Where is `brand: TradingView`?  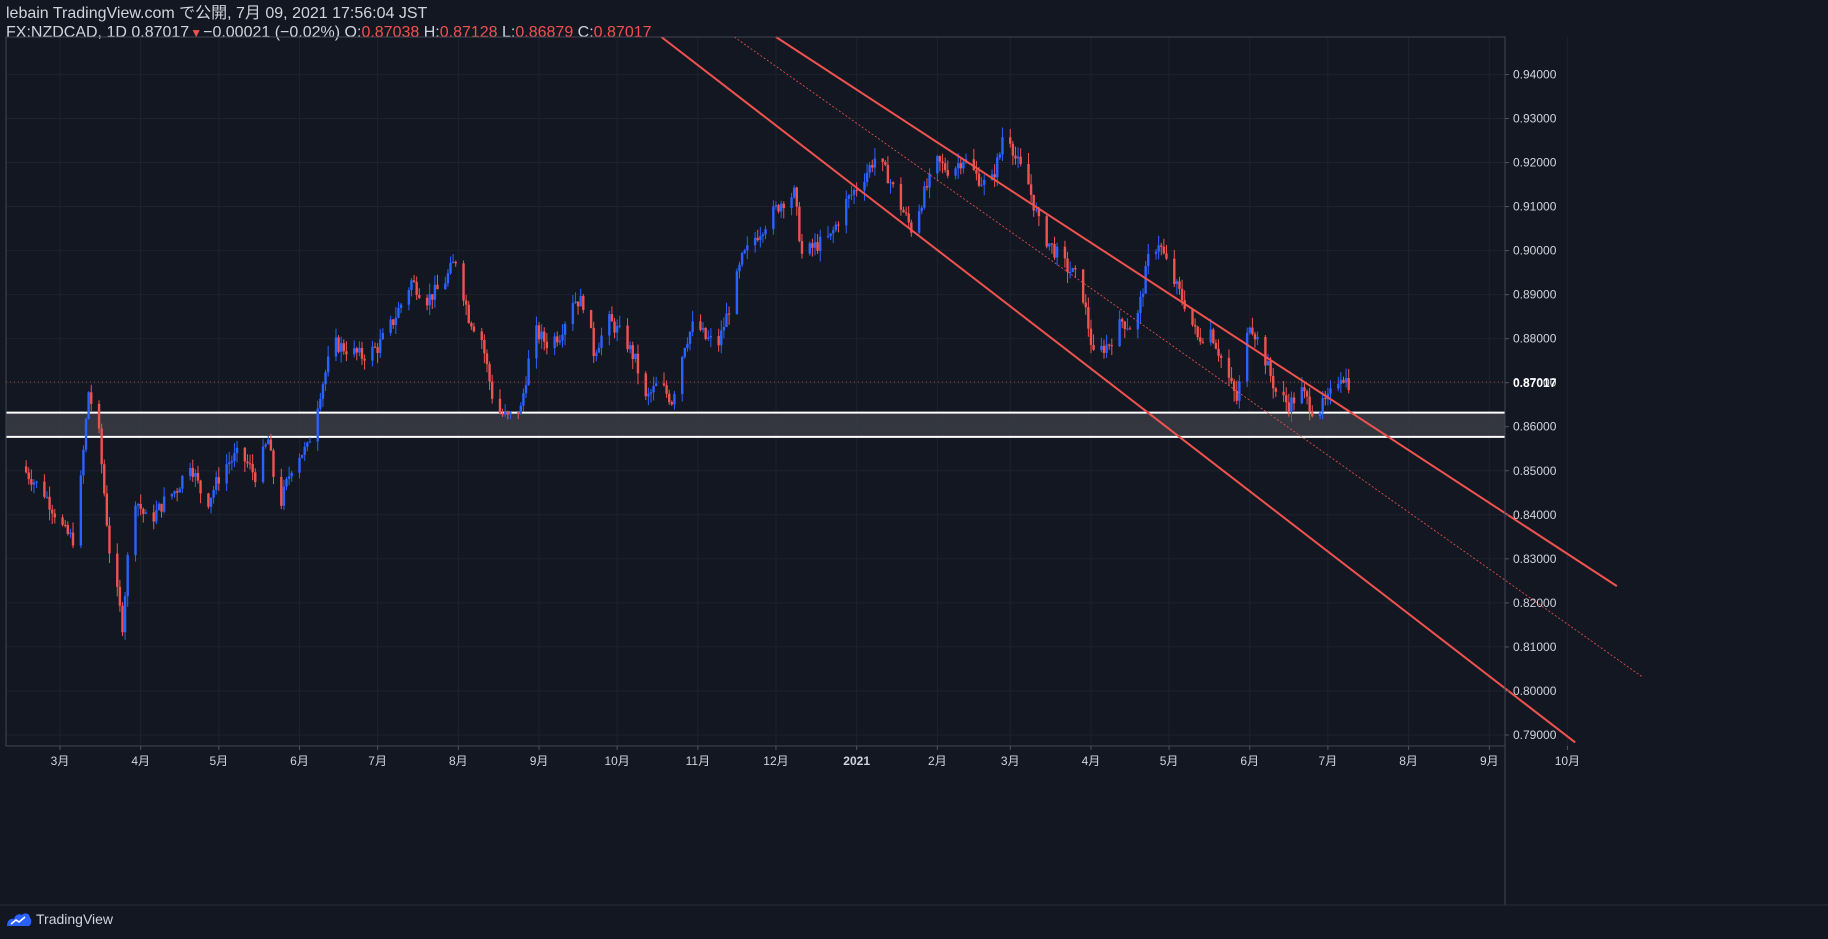
brand: TradingView is located at coordinates (59, 919).